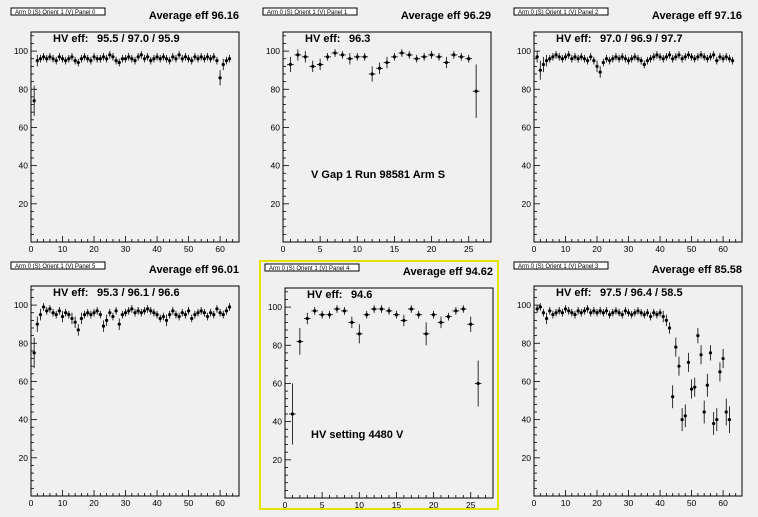 This screenshot has width=758, height=517. I want to click on x-tick-label: 40, so click(660, 503).